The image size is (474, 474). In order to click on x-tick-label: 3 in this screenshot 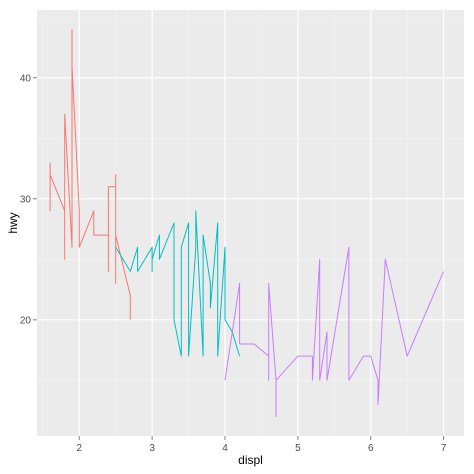, I will do `click(152, 448)`.